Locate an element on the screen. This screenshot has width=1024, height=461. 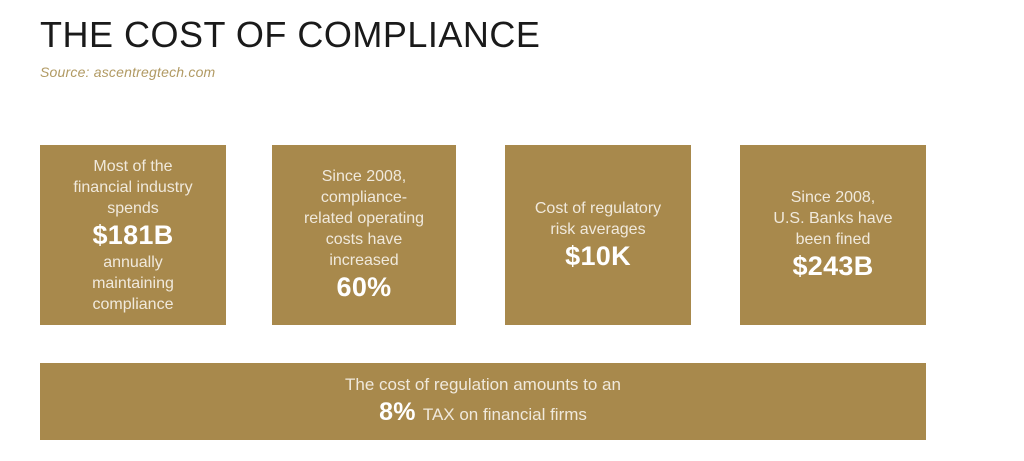
stat-card-figure: $181B is located at coordinates (133, 234).